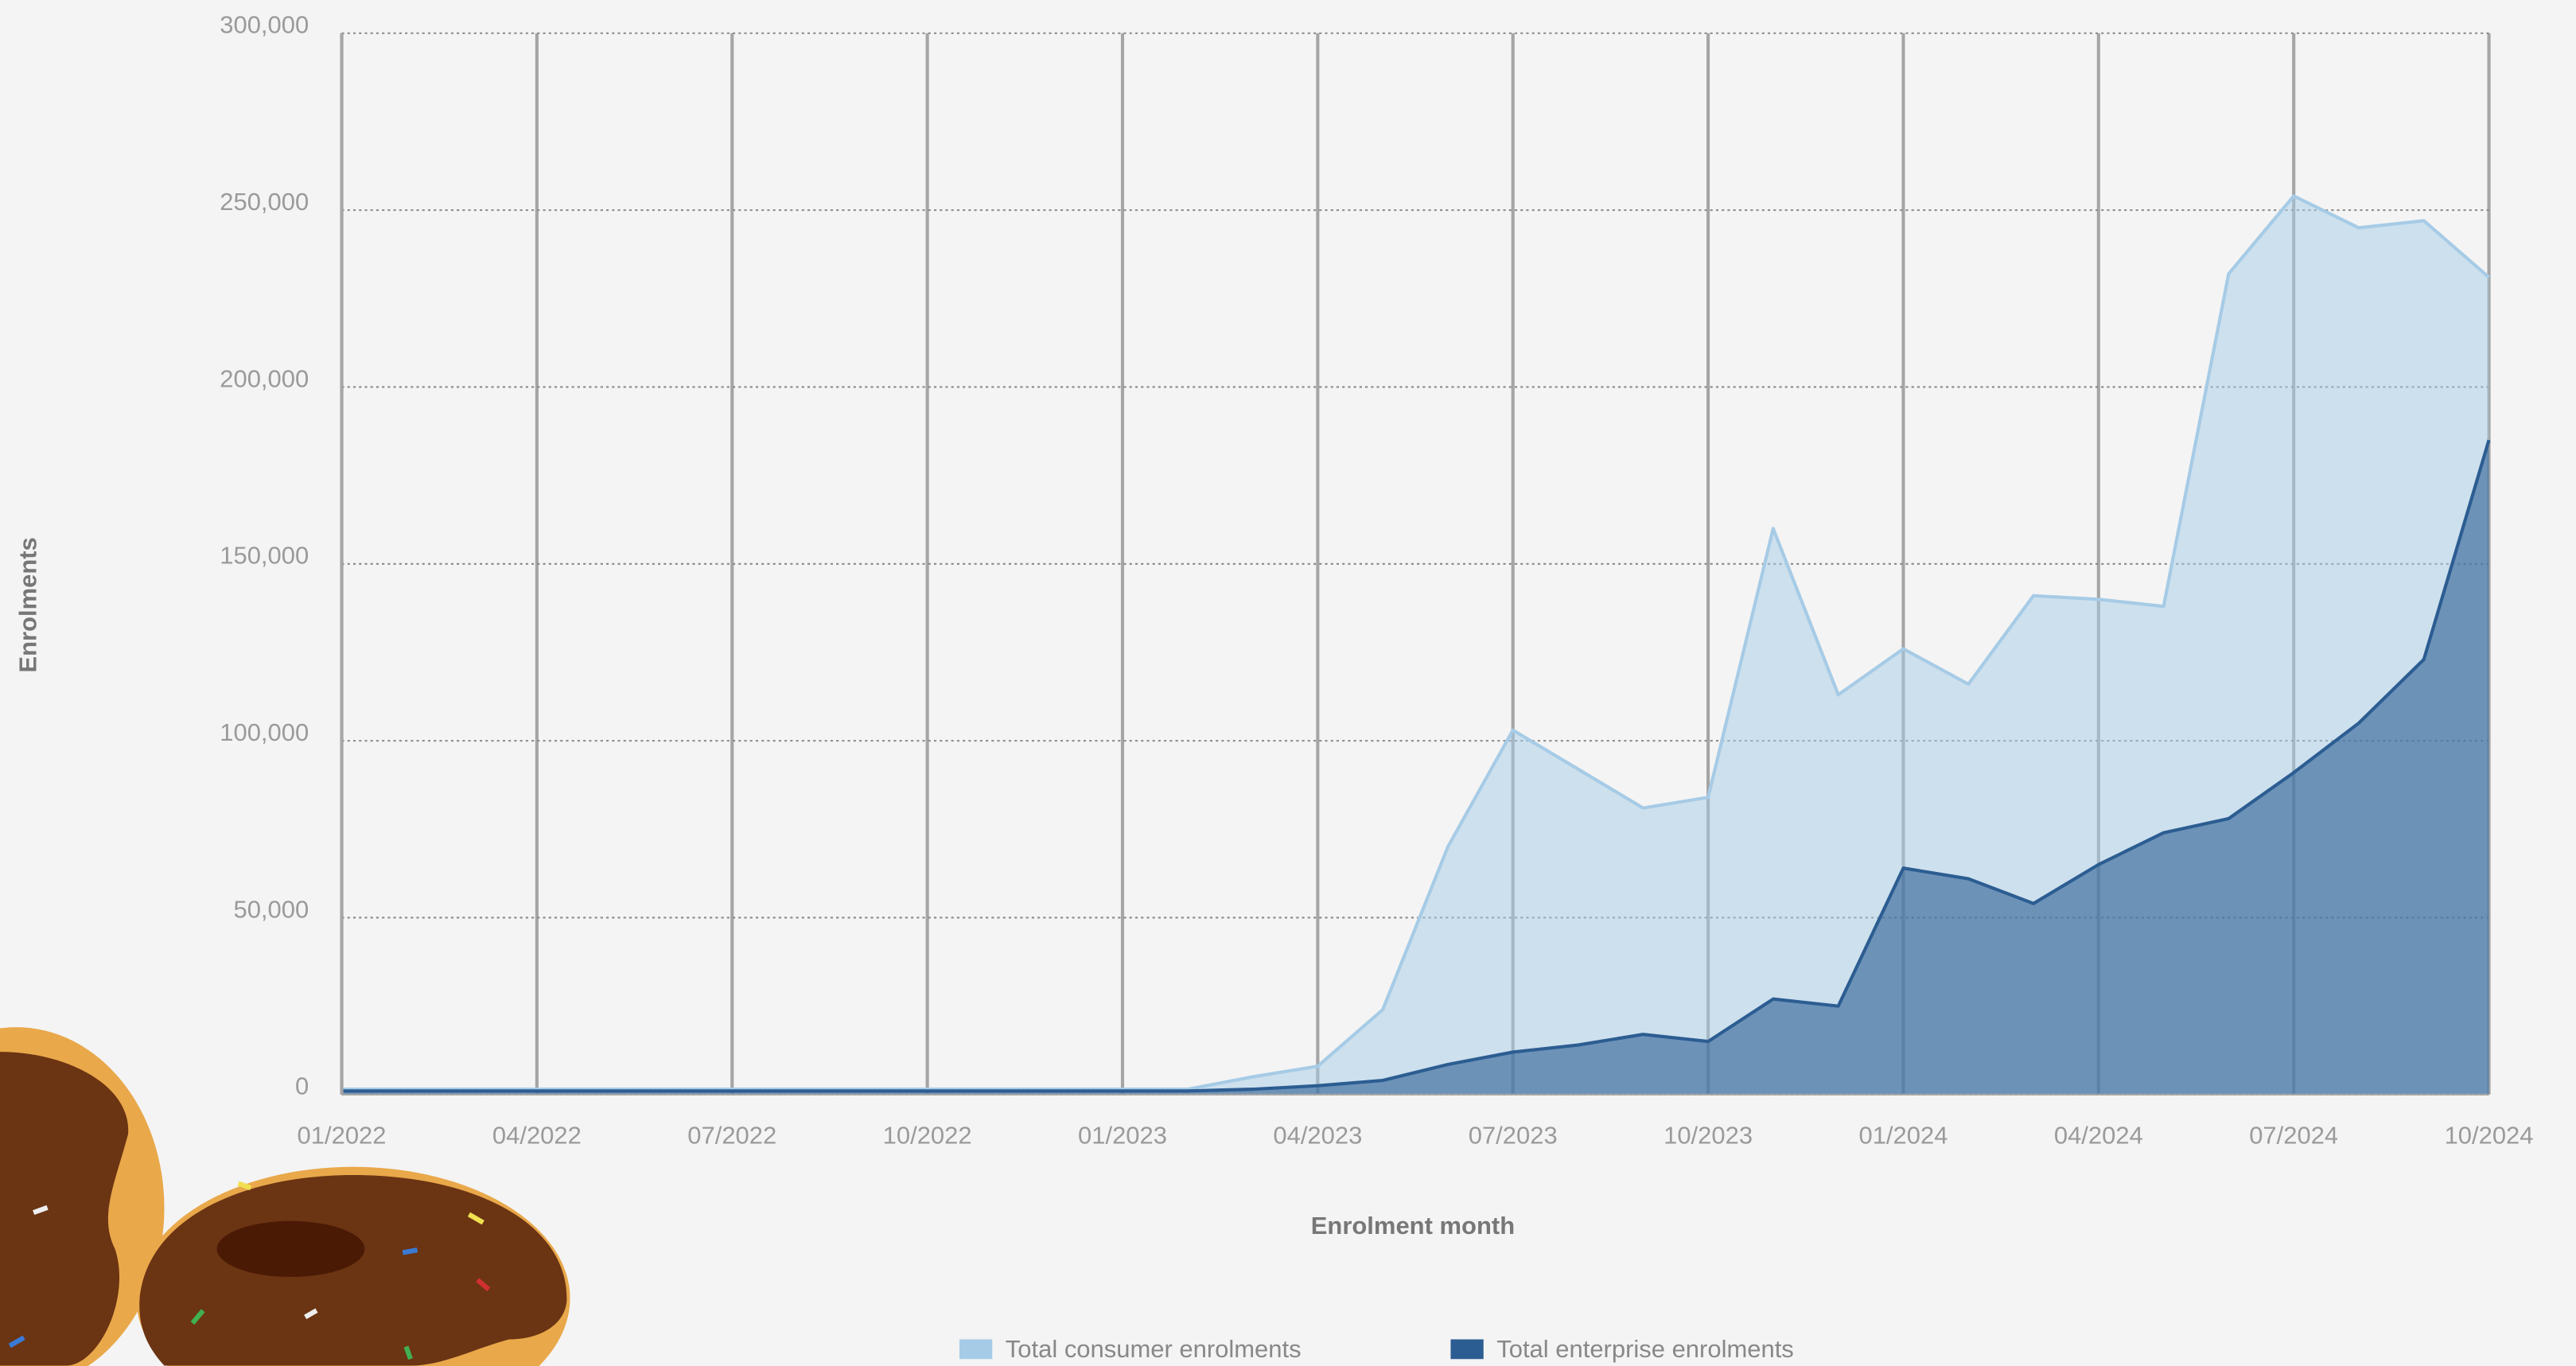  Describe the element at coordinates (1318, 1136) in the screenshot. I see `x-tick-label: 04/2023` at that location.